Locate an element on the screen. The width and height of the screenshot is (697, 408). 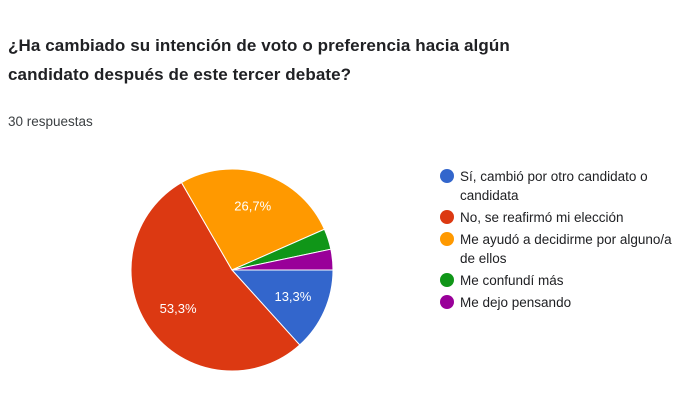
legend-label: Me confundí más is located at coordinates (512, 280).